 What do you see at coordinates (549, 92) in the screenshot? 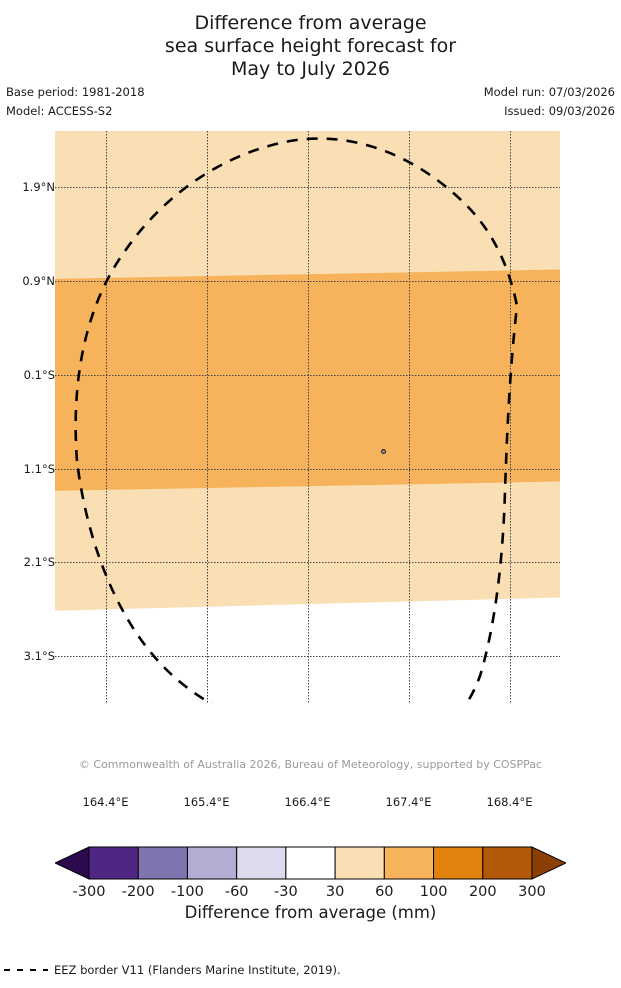
I see `model-run-label: Model run: 07/03/2026` at bounding box center [549, 92].